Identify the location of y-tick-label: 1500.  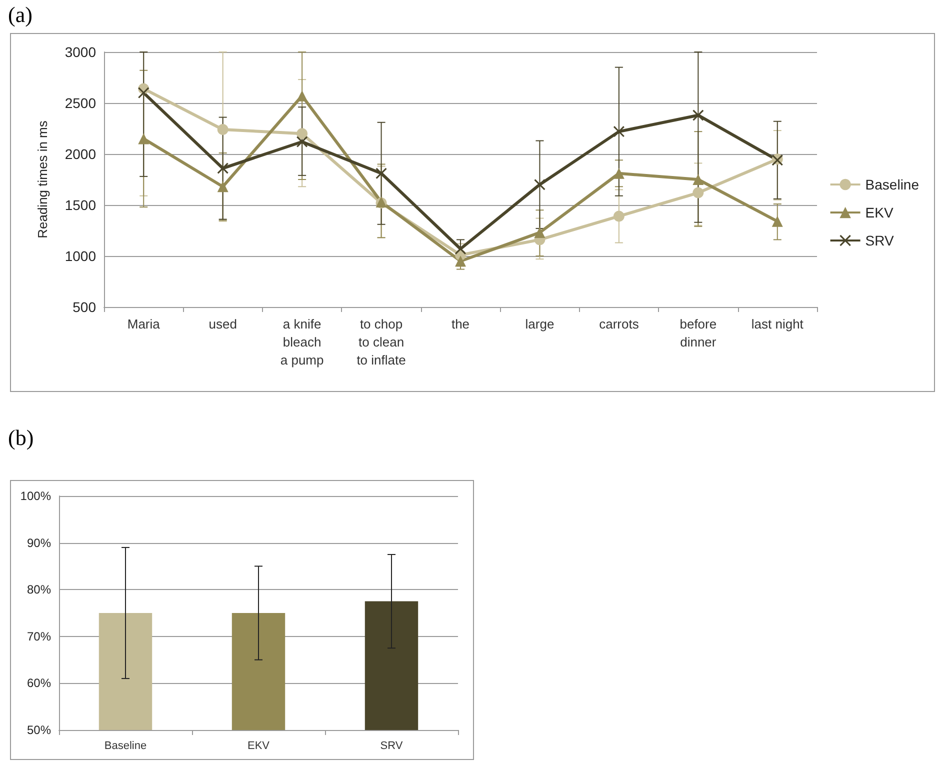
(80, 205).